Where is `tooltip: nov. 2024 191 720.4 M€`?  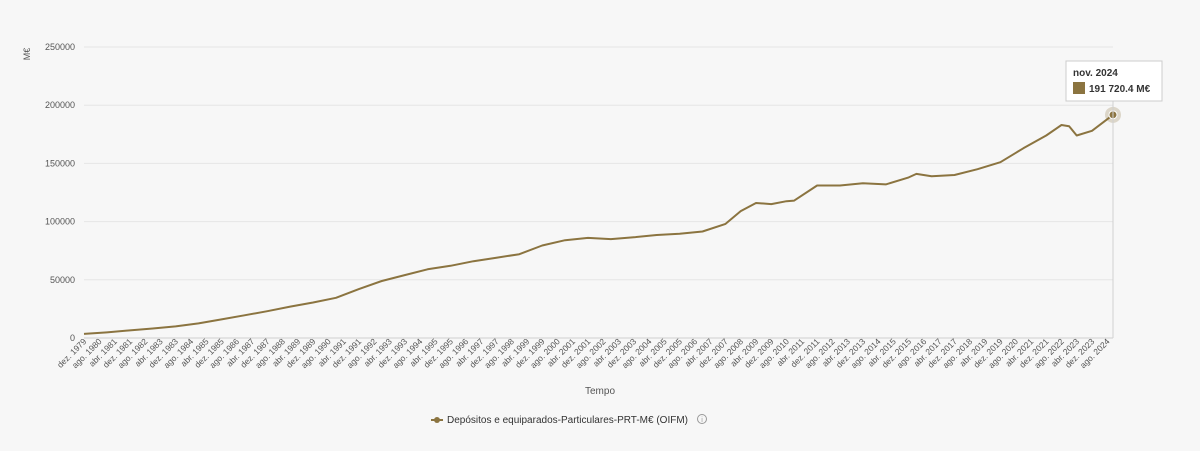 tooltip: nov. 2024 191 720.4 M€ is located at coordinates (1114, 199).